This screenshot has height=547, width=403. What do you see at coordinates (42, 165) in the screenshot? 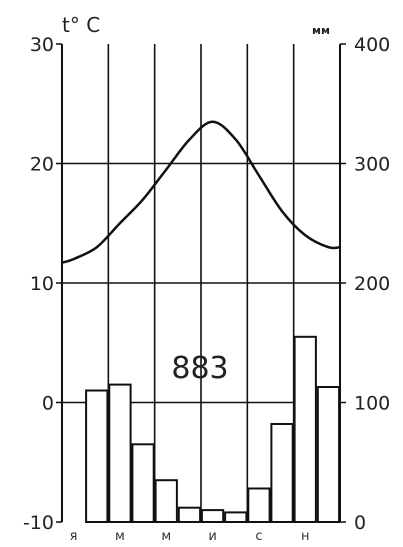
I see `left-tick-label: 20` at bounding box center [42, 165].